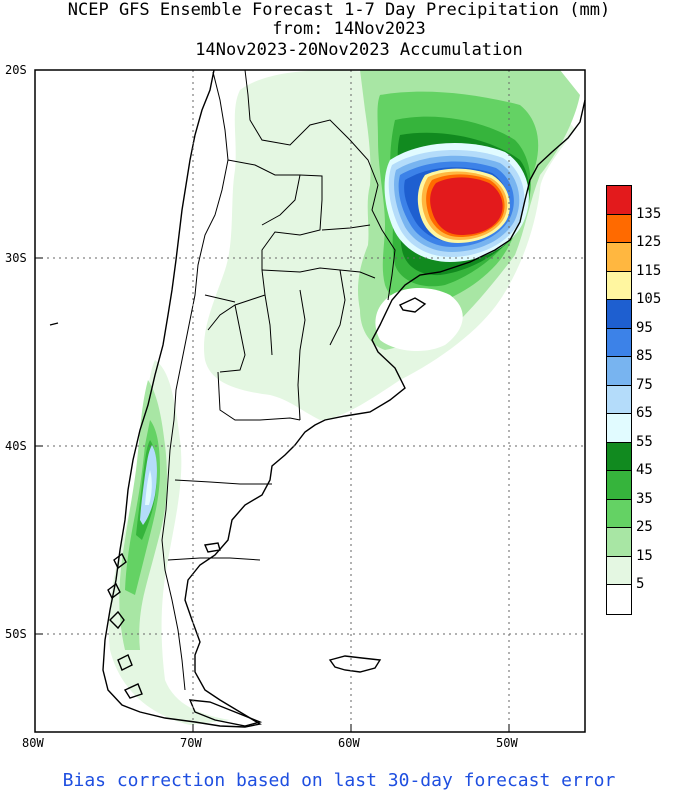 This screenshot has height=793, width=678. What do you see at coordinates (649, 242) in the screenshot?
I see `legend-label: 125` at bounding box center [649, 242].